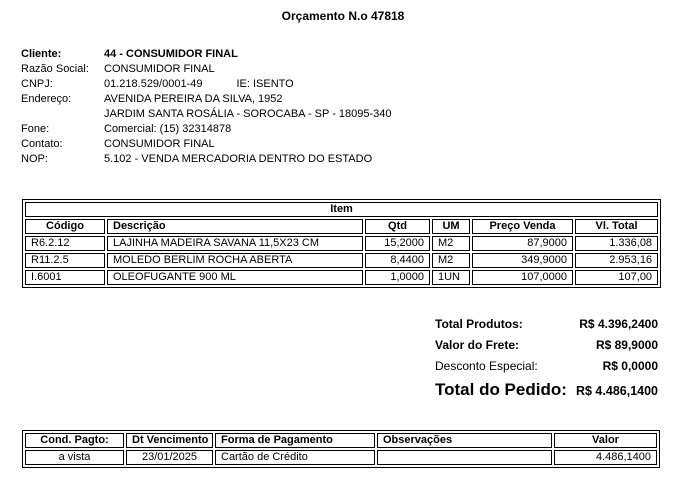 The width and height of the screenshot is (686, 480). I want to click on totals-value: R$ 0,0000, so click(630, 366).